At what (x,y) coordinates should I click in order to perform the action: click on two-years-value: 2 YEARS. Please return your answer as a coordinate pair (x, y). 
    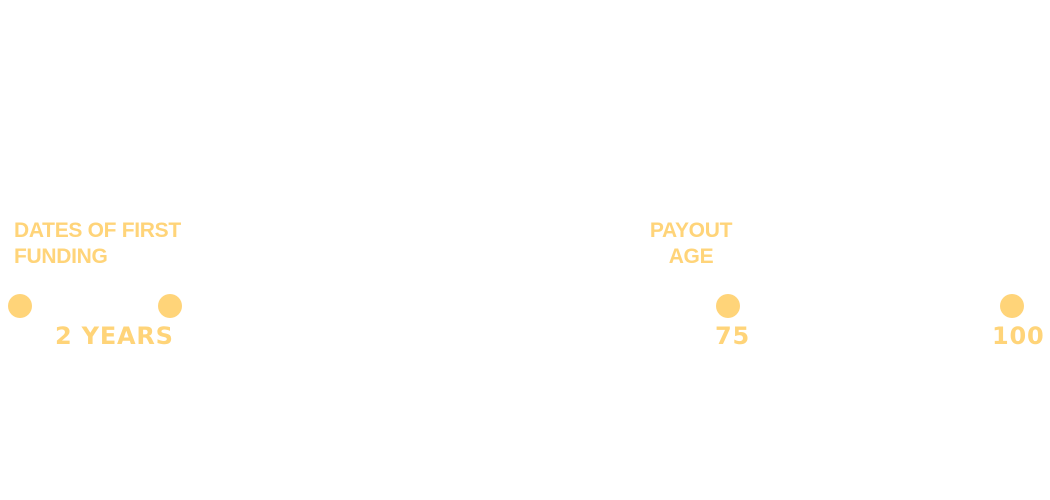
    Looking at the image, I should click on (114, 336).